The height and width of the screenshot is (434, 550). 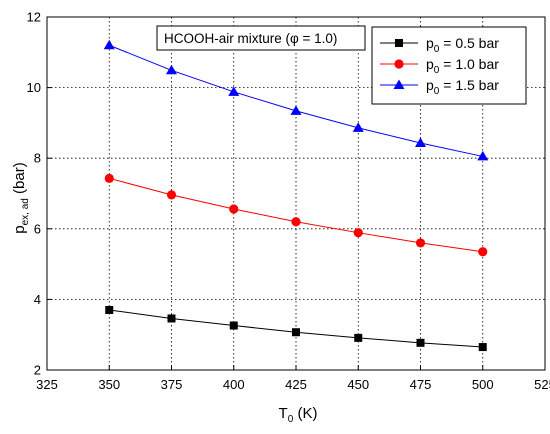 I want to click on y-tick-label: 12, so click(x=34, y=17).